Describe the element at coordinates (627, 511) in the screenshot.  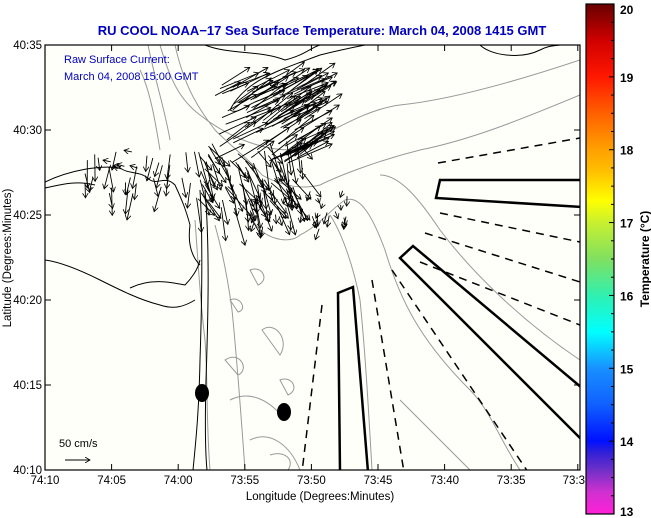
I see `colorbar-tick-label: 13` at that location.